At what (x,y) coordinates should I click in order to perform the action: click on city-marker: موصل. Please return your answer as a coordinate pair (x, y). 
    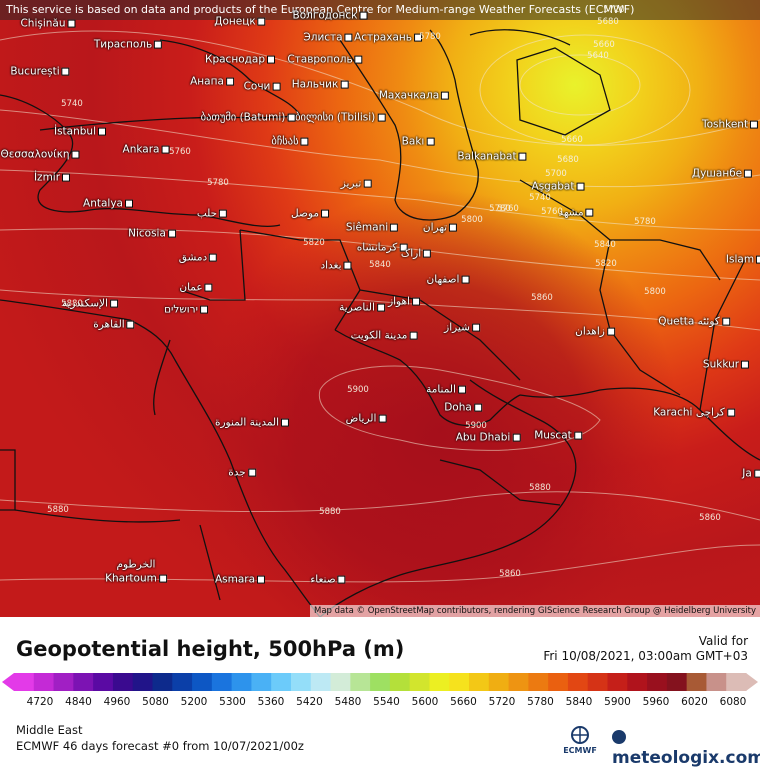
    Looking at the image, I should click on (310, 214).